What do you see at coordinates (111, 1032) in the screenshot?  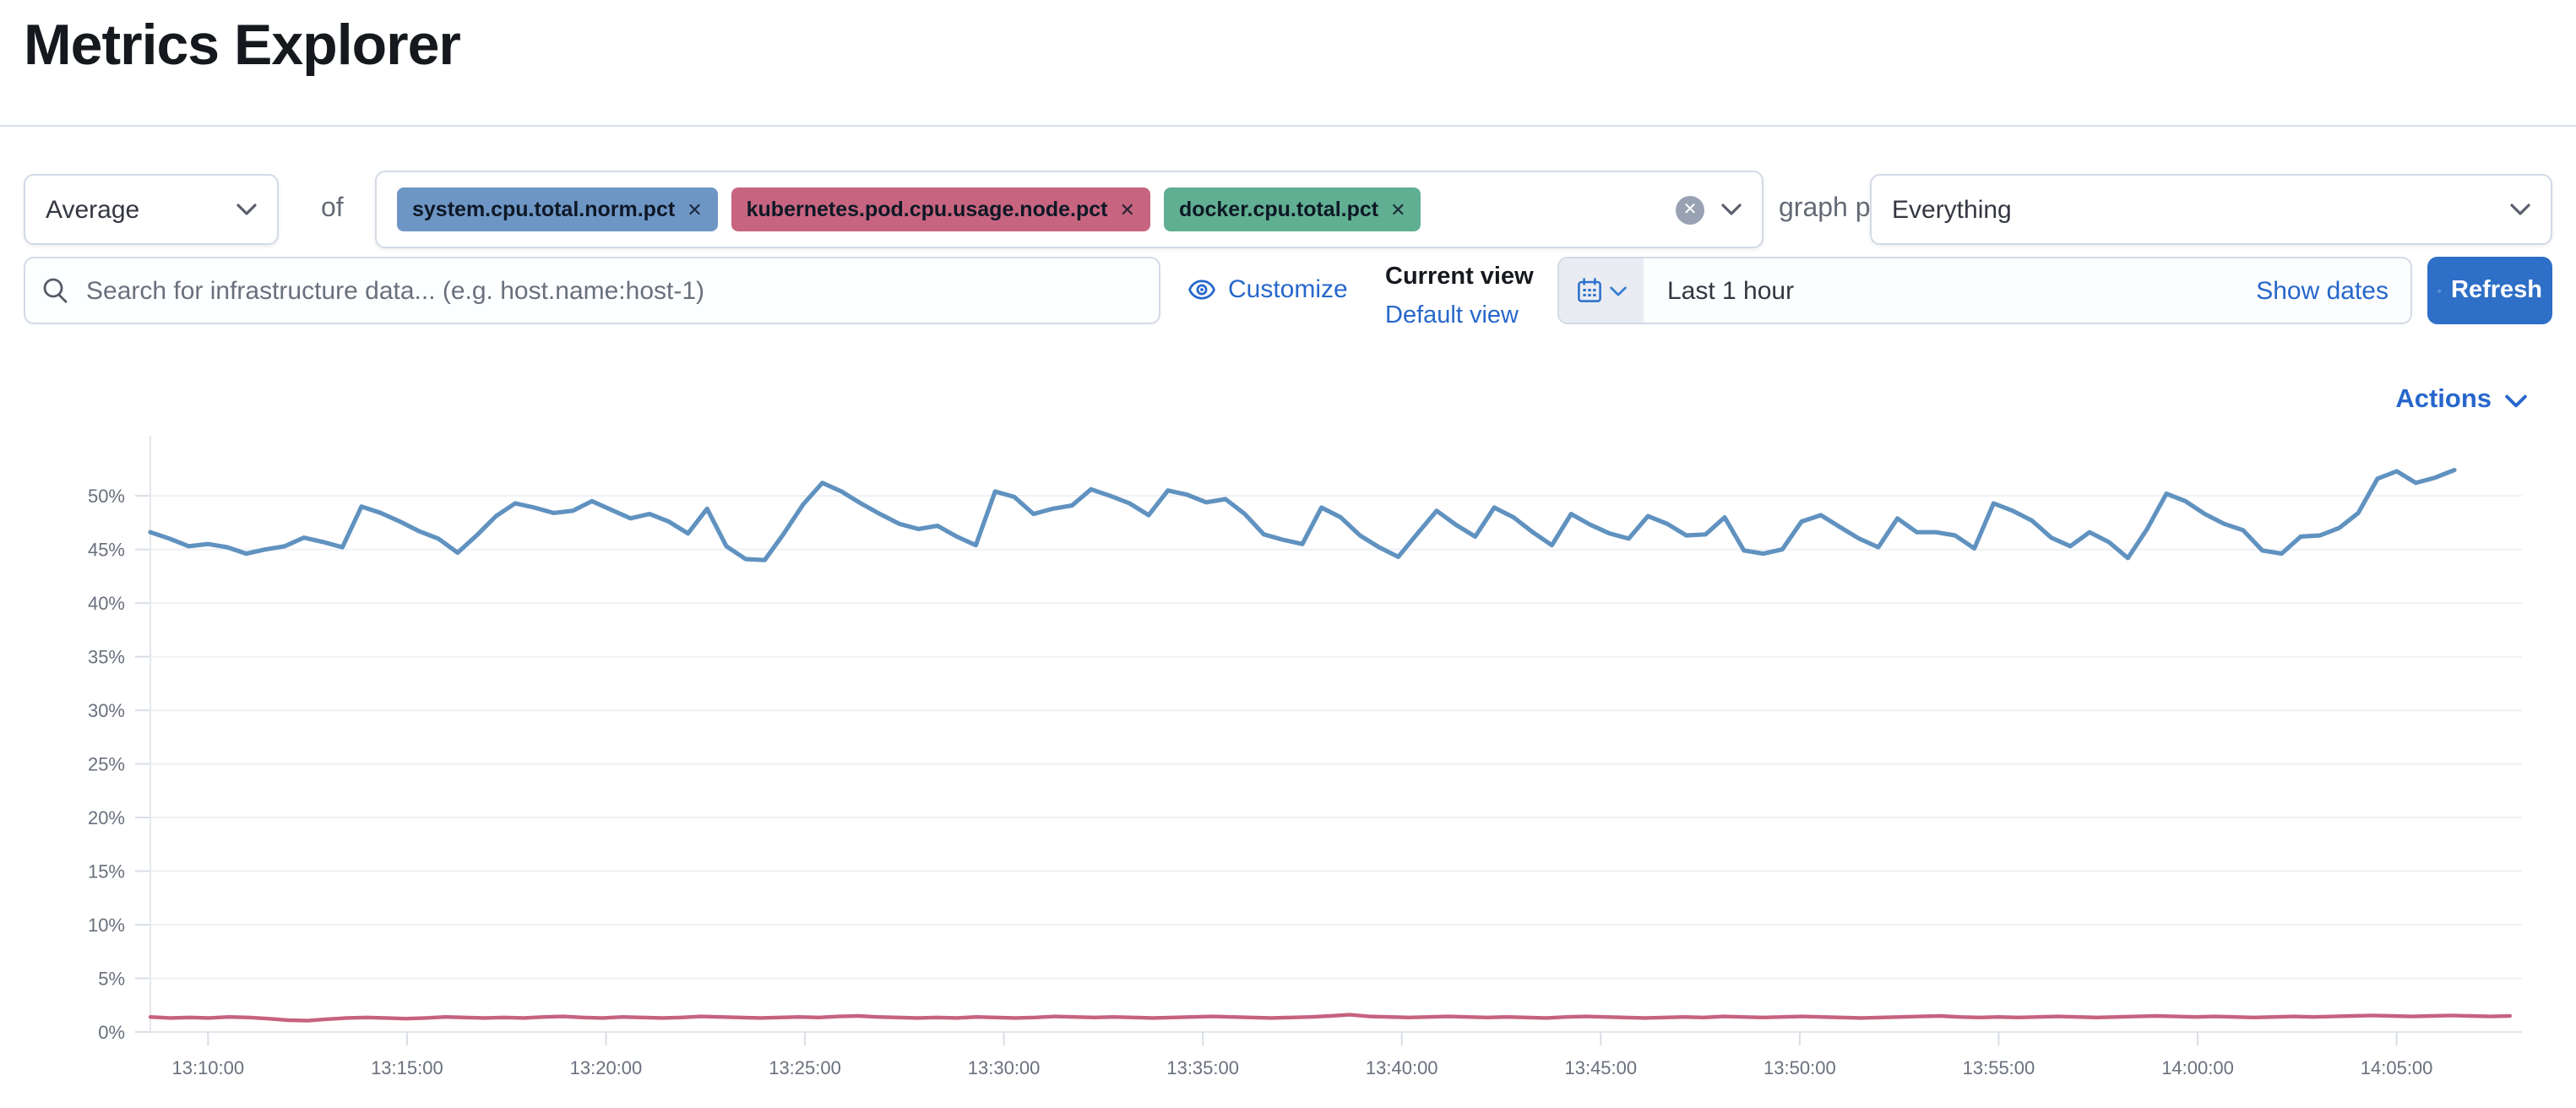 I see `svg-text: 0%` at bounding box center [111, 1032].